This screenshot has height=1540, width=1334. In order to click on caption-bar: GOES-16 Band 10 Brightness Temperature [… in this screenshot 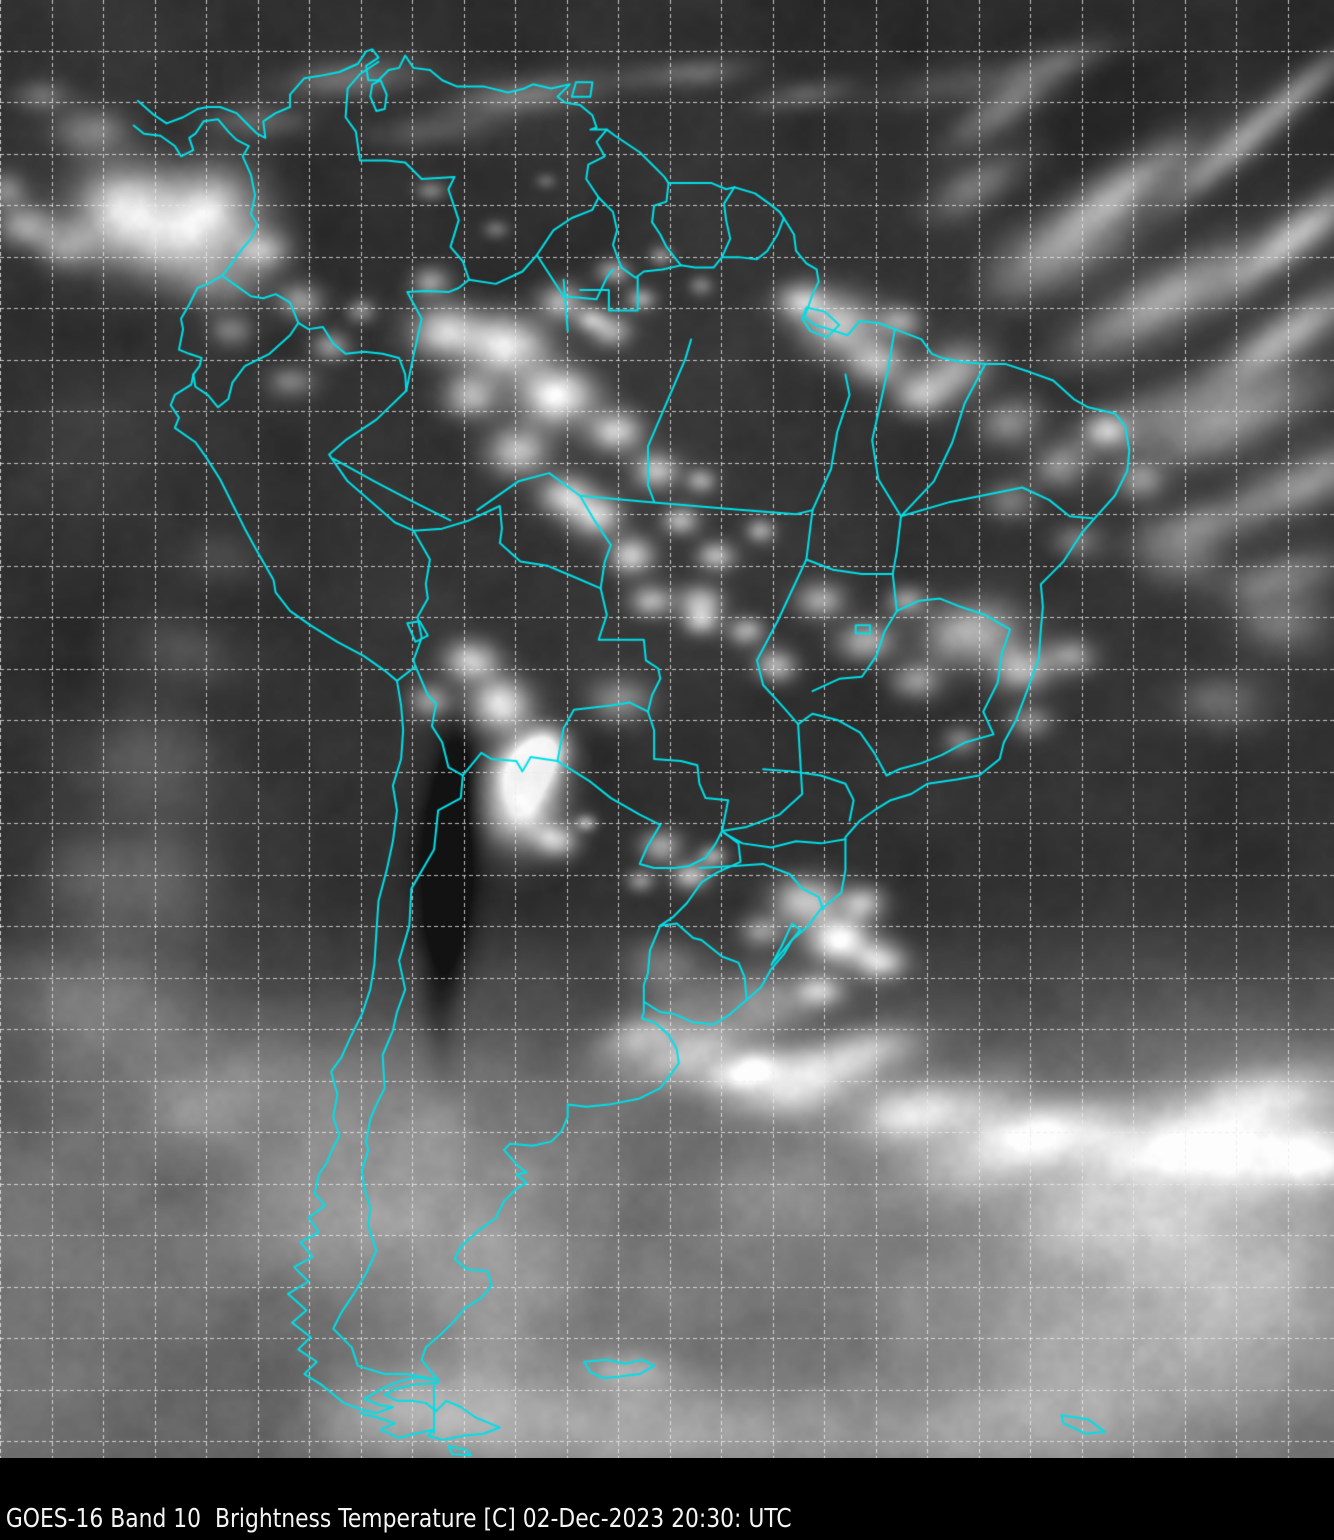, I will do `click(667, 1499)`.